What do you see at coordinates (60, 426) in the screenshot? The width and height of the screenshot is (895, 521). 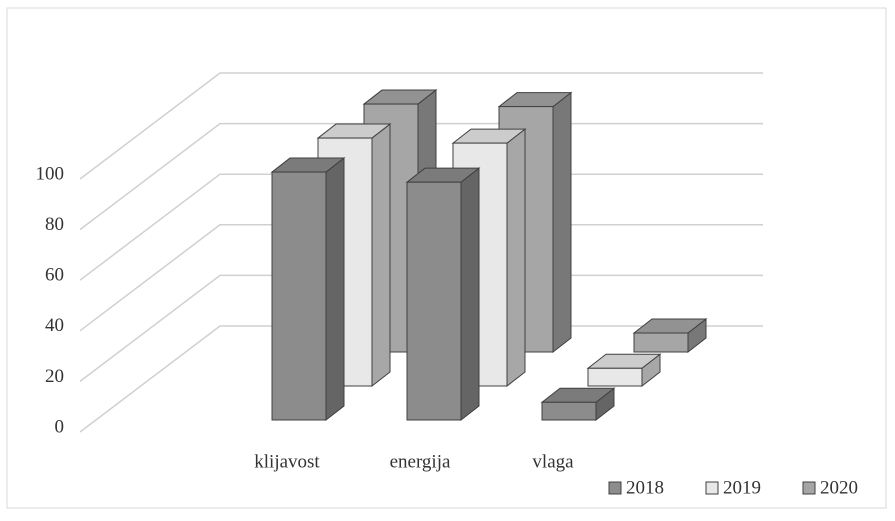 I see `y-tick-label: 0` at bounding box center [60, 426].